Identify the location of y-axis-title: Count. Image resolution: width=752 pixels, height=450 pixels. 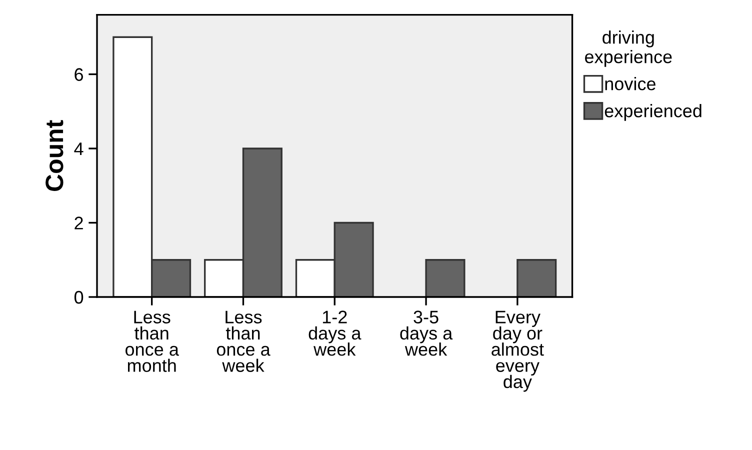
(55, 155).